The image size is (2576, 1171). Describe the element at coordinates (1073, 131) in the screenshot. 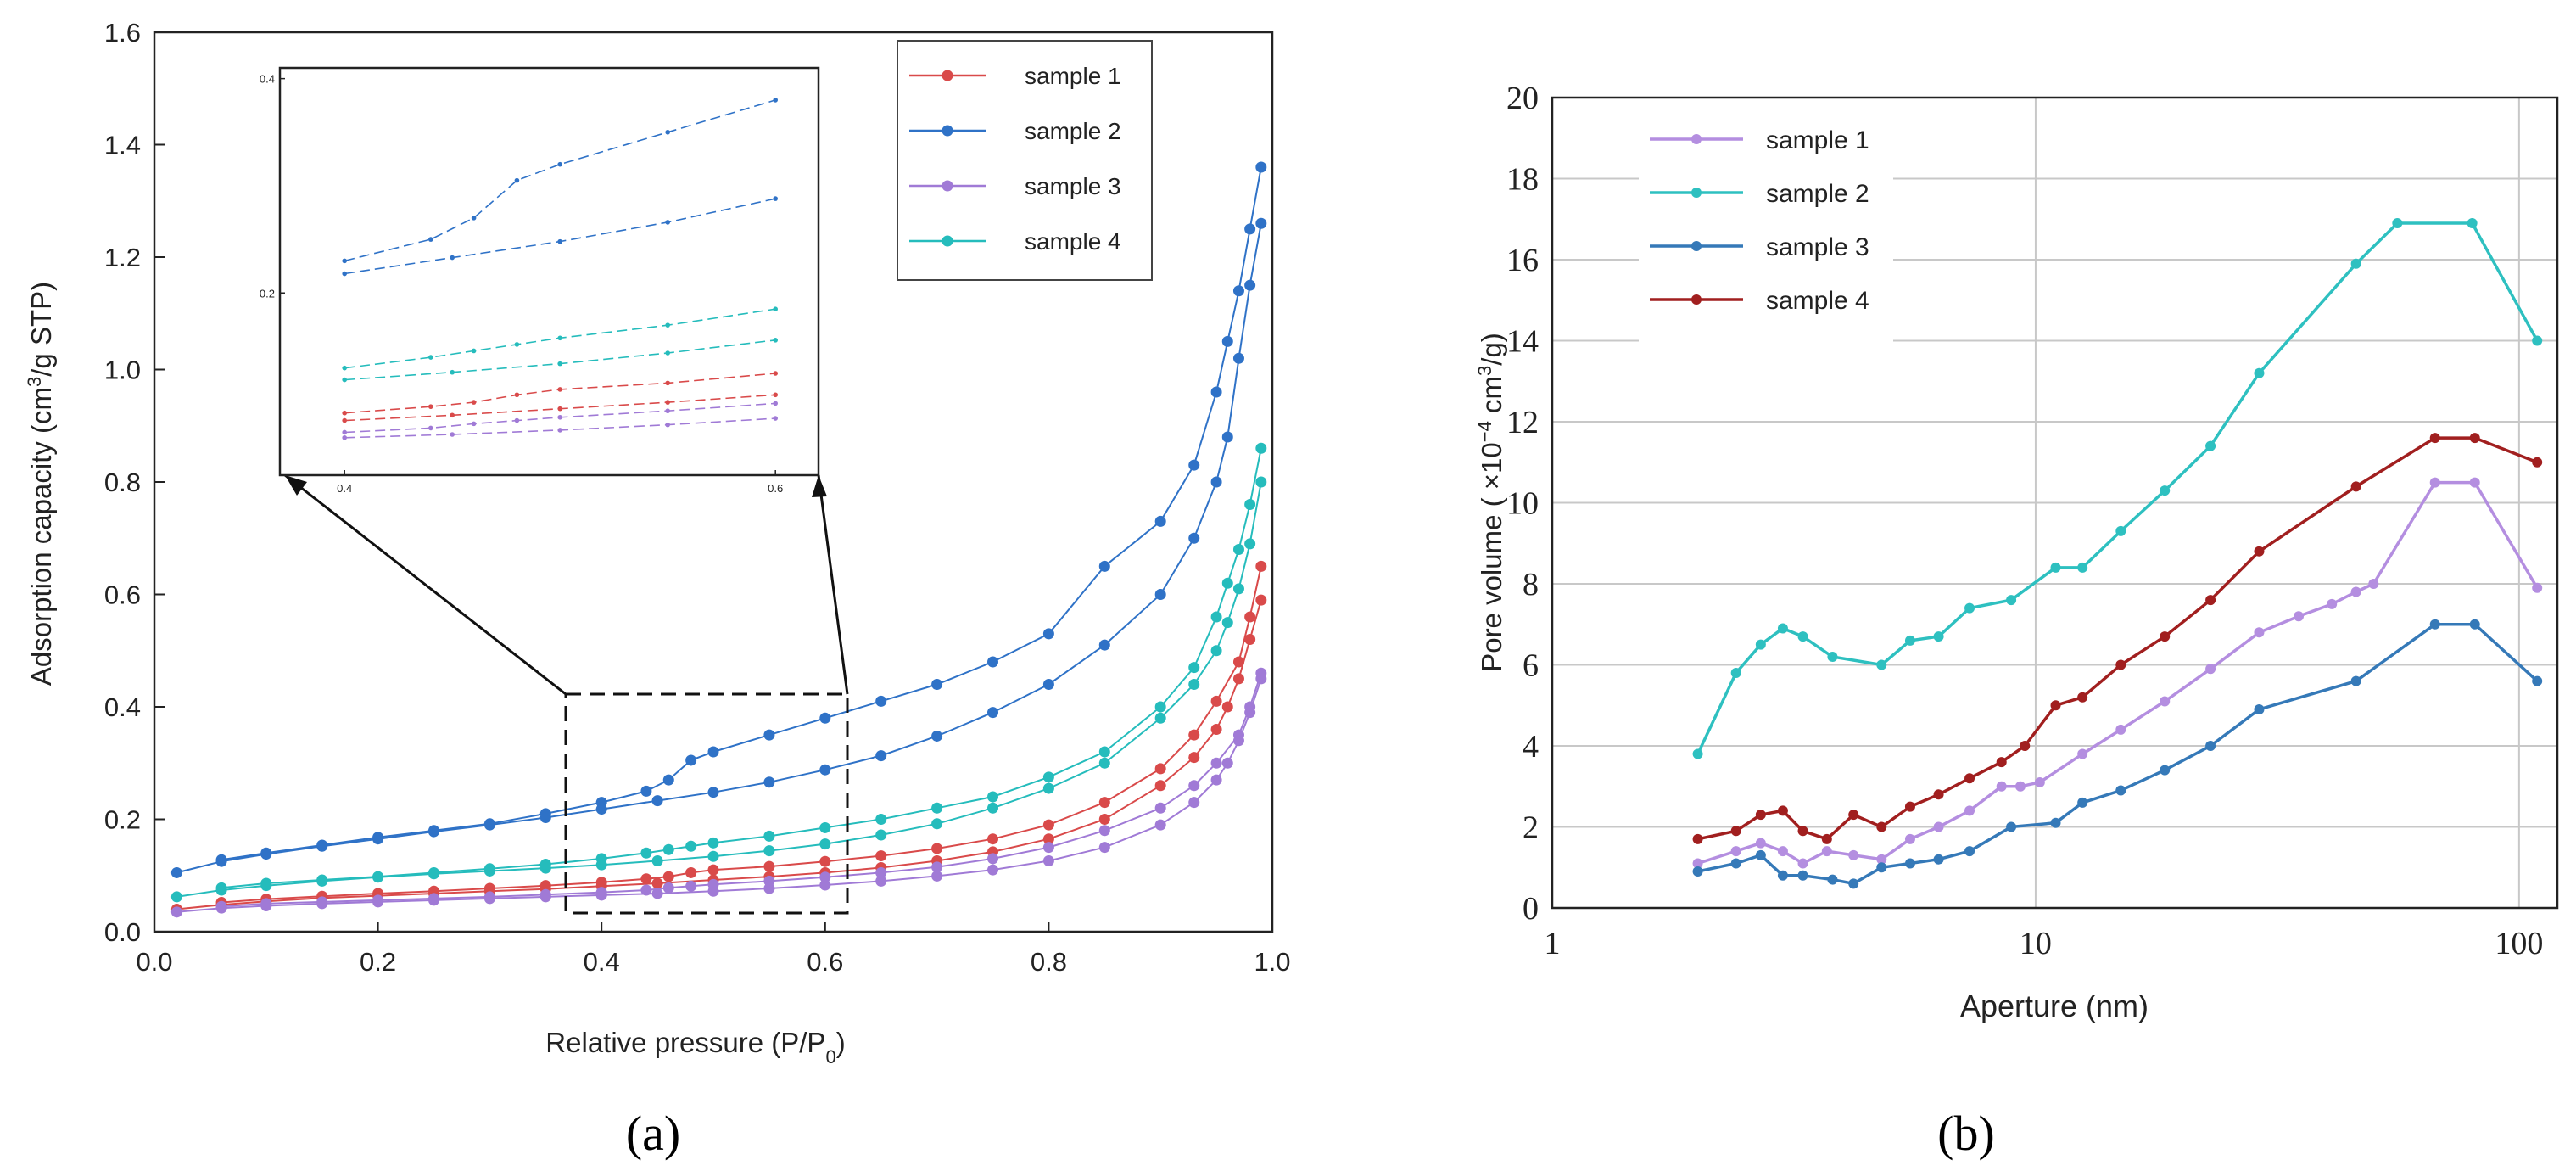

I see `legend-label: sample 2` at that location.